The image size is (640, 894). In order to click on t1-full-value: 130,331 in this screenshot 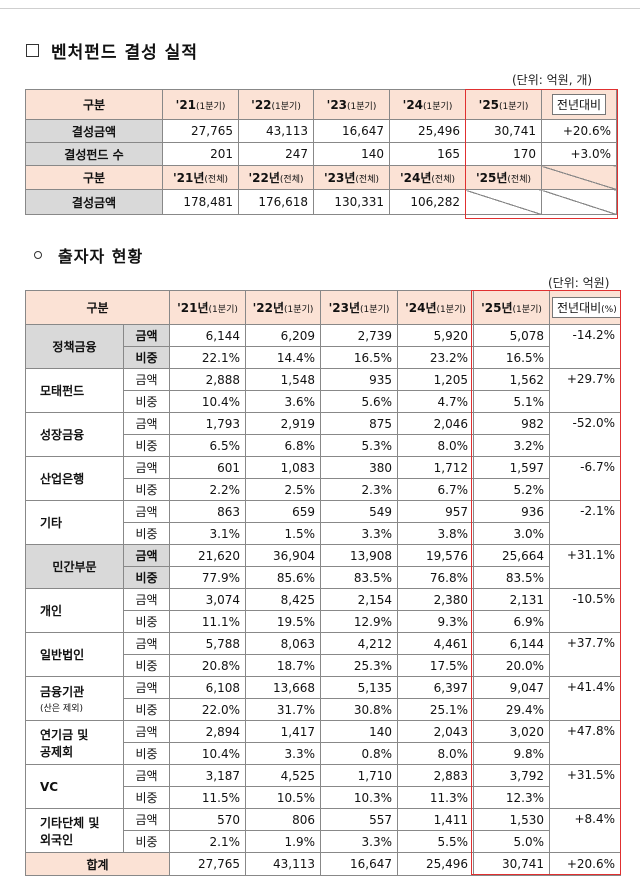, I will do `click(351, 202)`.